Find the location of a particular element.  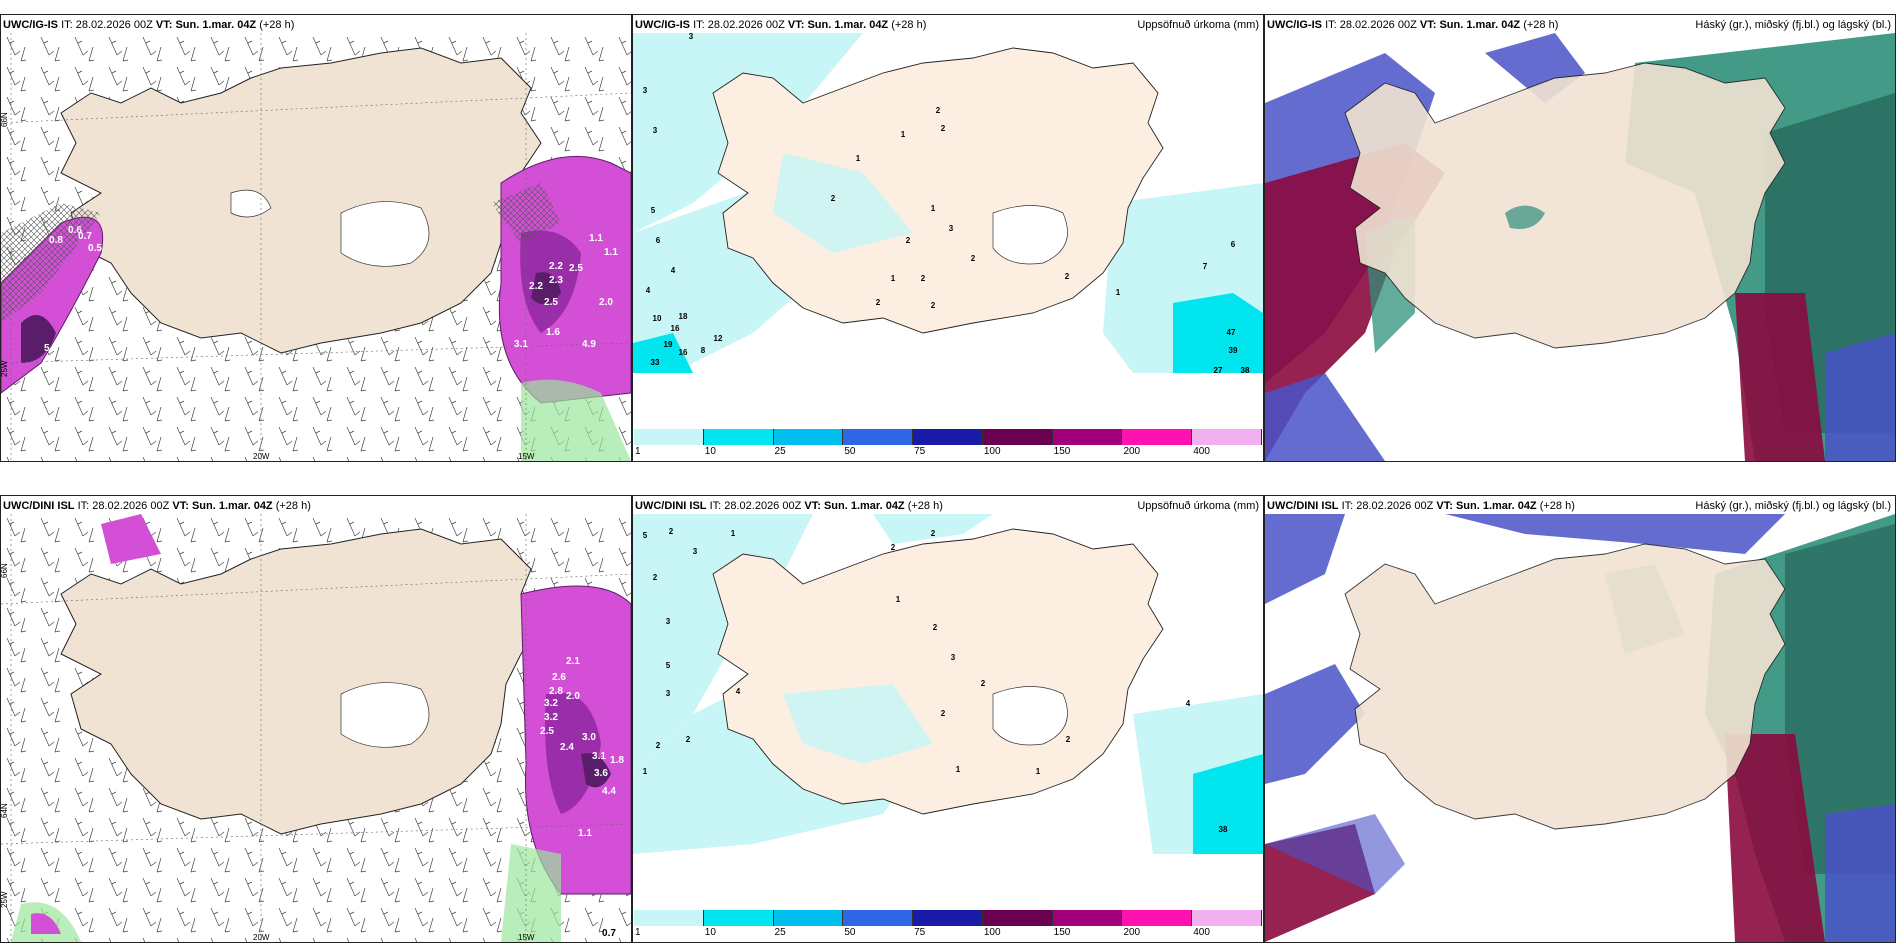

p5-val-14: 2 is located at coordinates (893, 547).